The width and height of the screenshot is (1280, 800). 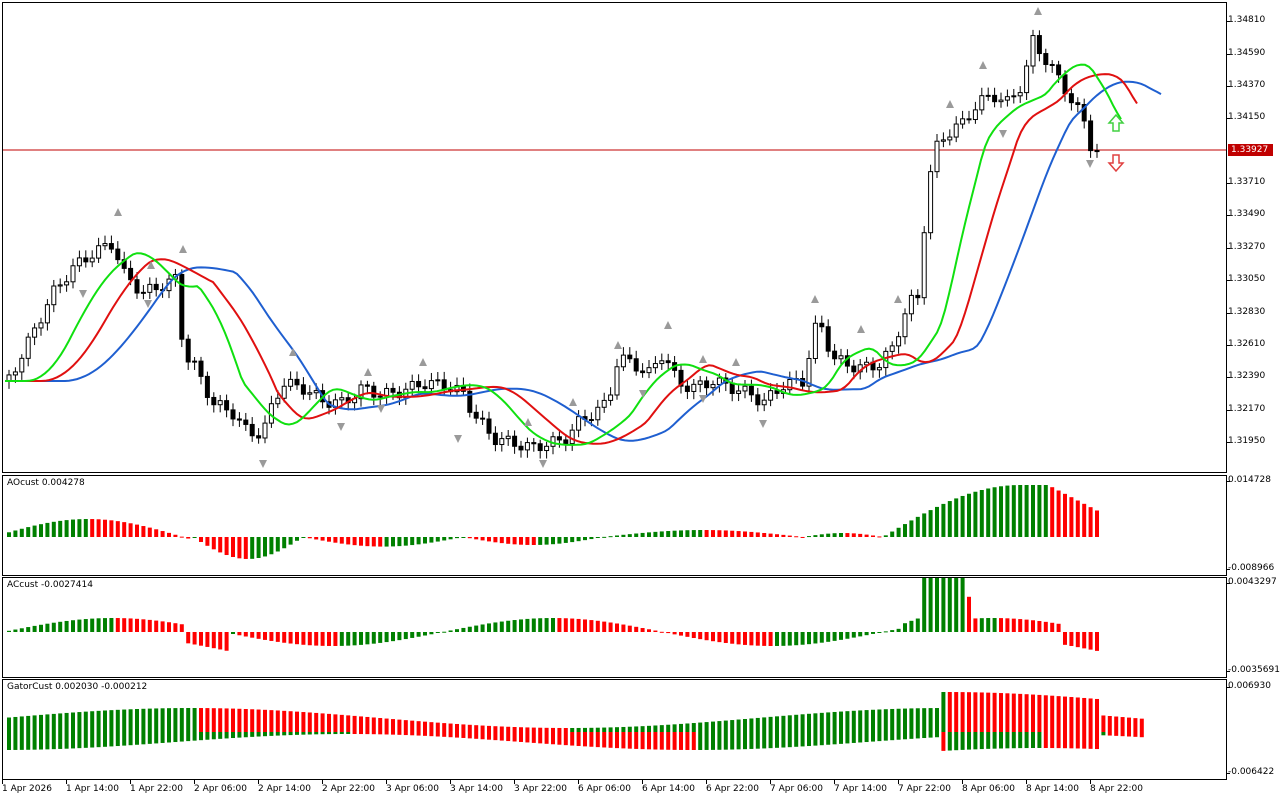 What do you see at coordinates (1245, 182) in the screenshot?
I see `price-level: 1.33710` at bounding box center [1245, 182].